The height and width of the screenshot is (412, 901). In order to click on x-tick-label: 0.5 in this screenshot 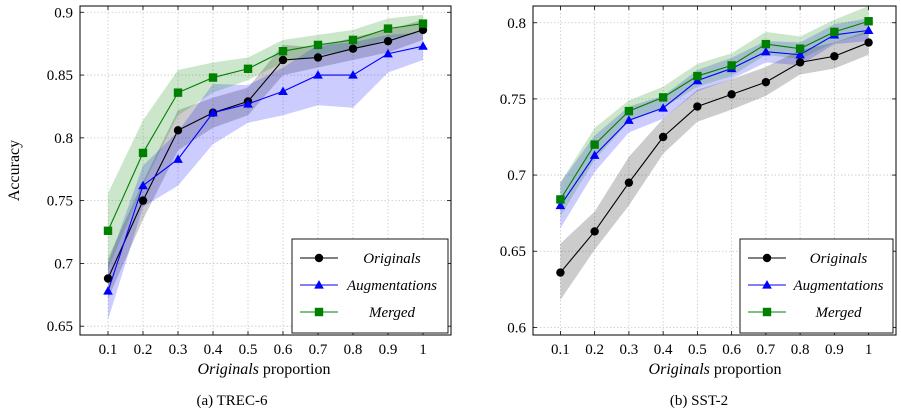, I will do `click(697, 350)`.